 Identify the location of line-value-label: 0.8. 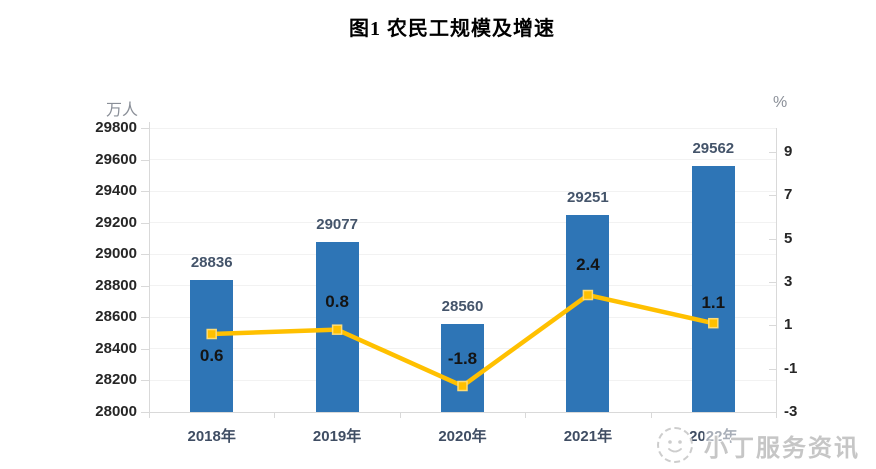
(337, 301).